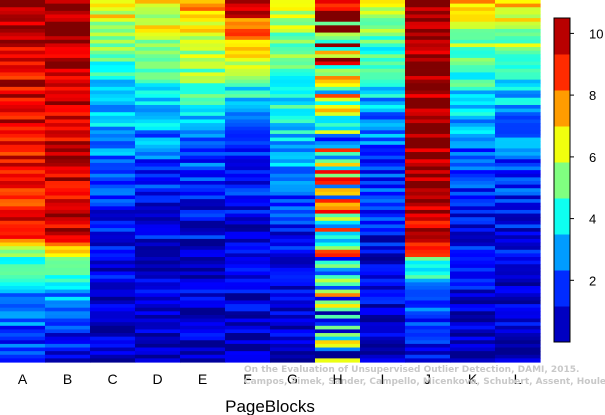 The width and height of the screenshot is (605, 415). I want to click on x-tick-label: A, so click(23, 379).